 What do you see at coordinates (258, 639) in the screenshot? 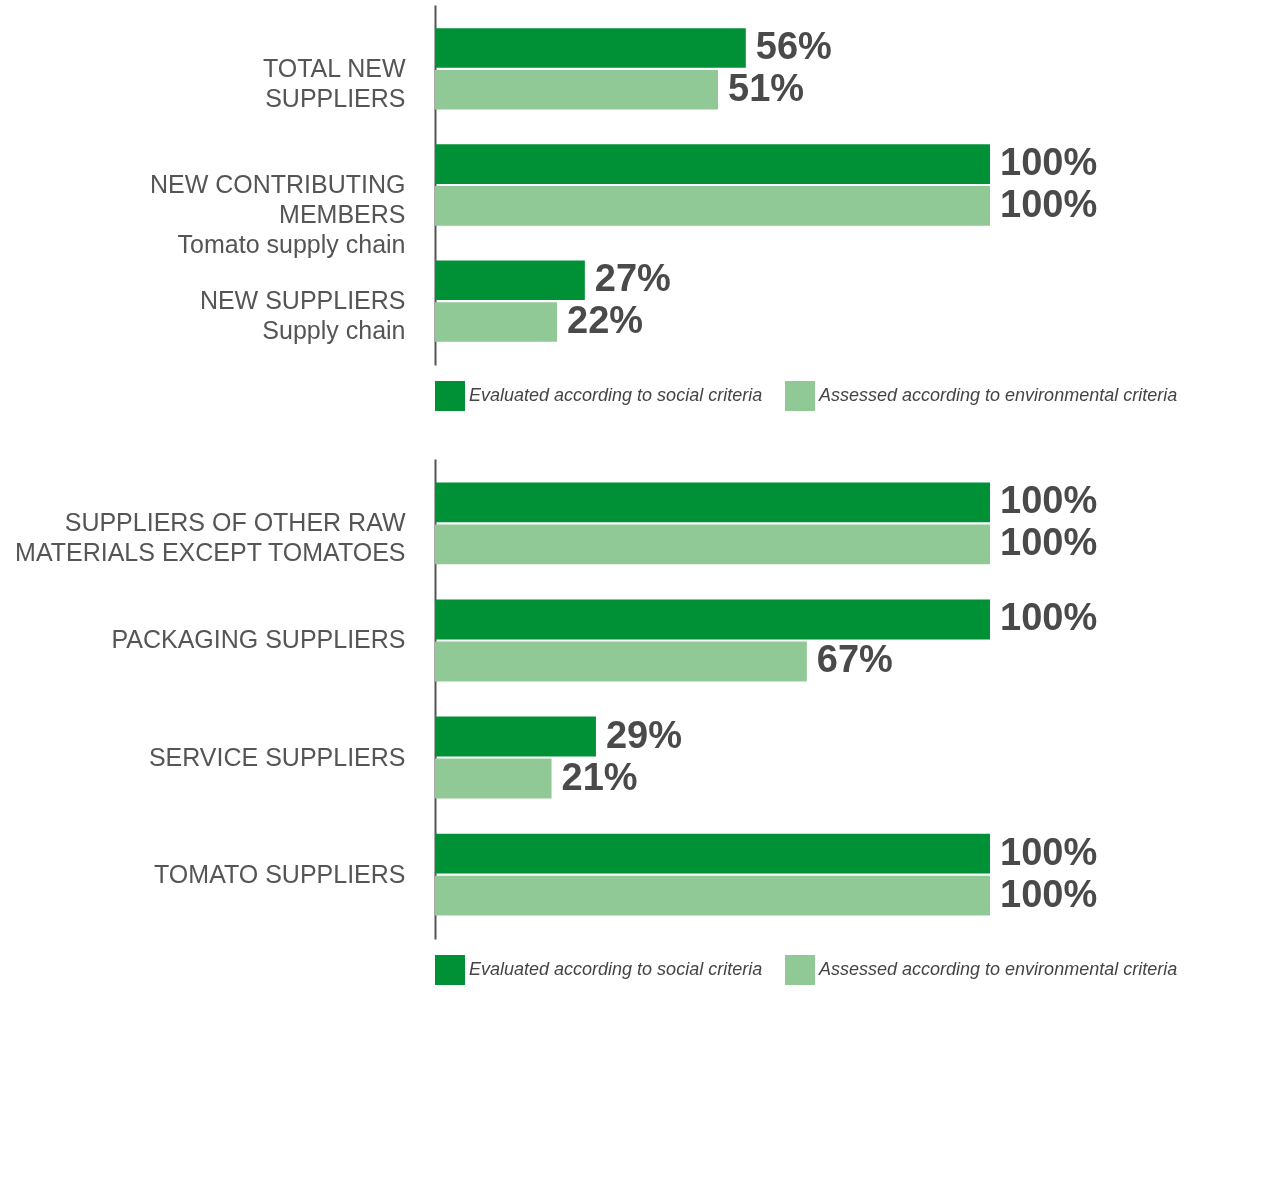
I see `y-tick-label: PACKAGING SUPPLIERS` at bounding box center [258, 639].